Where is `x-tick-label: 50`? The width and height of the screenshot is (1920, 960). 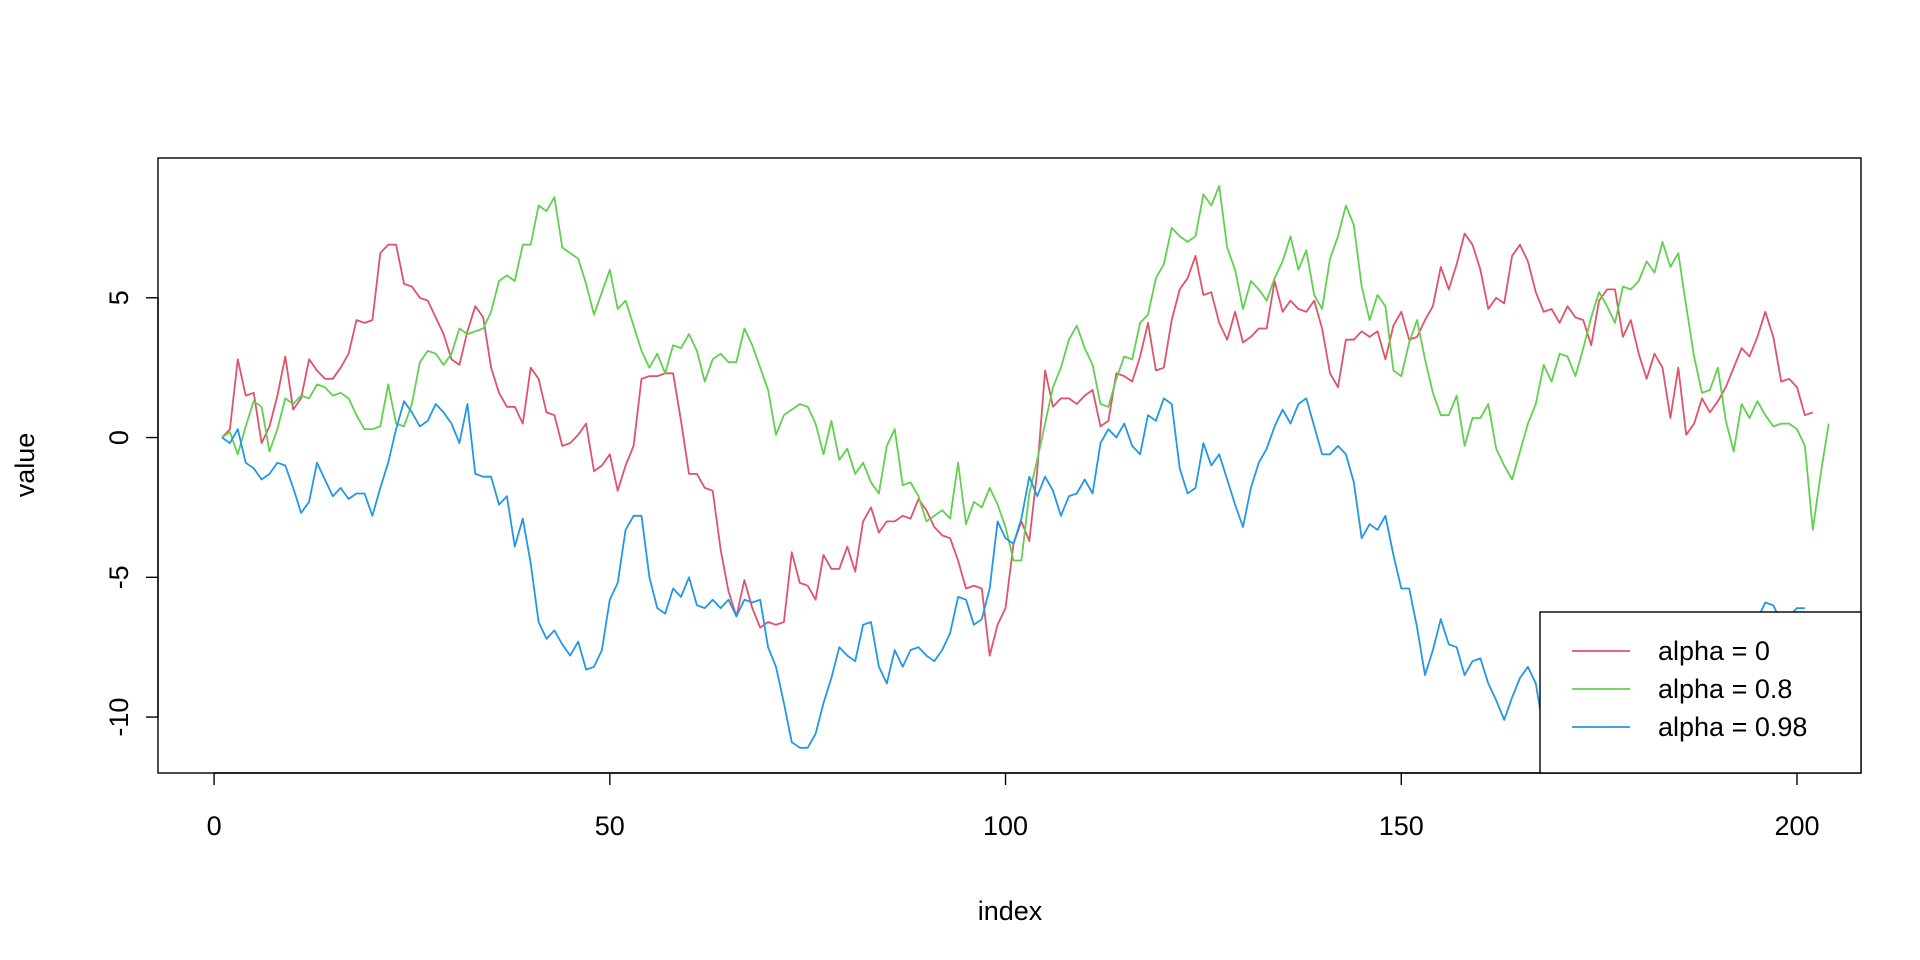
x-tick-label: 50 is located at coordinates (610, 826).